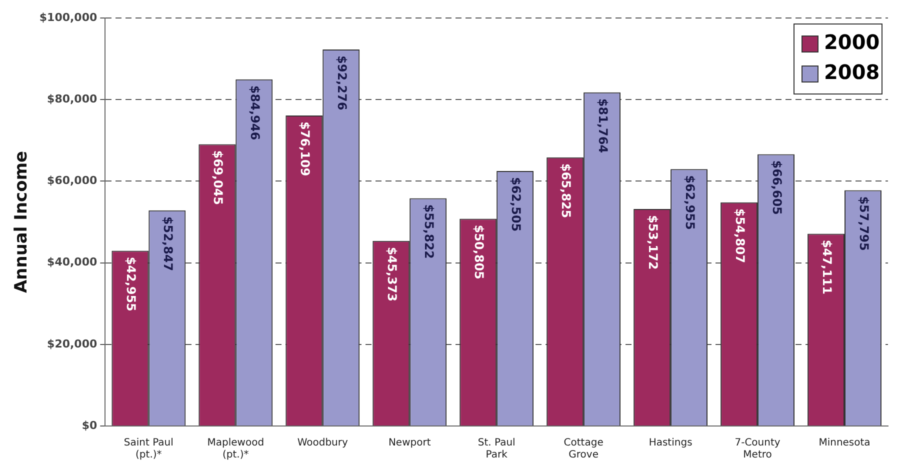 The image size is (918, 472). Describe the element at coordinates (72, 343) in the screenshot. I see `y-tick-label: $20,000` at that location.